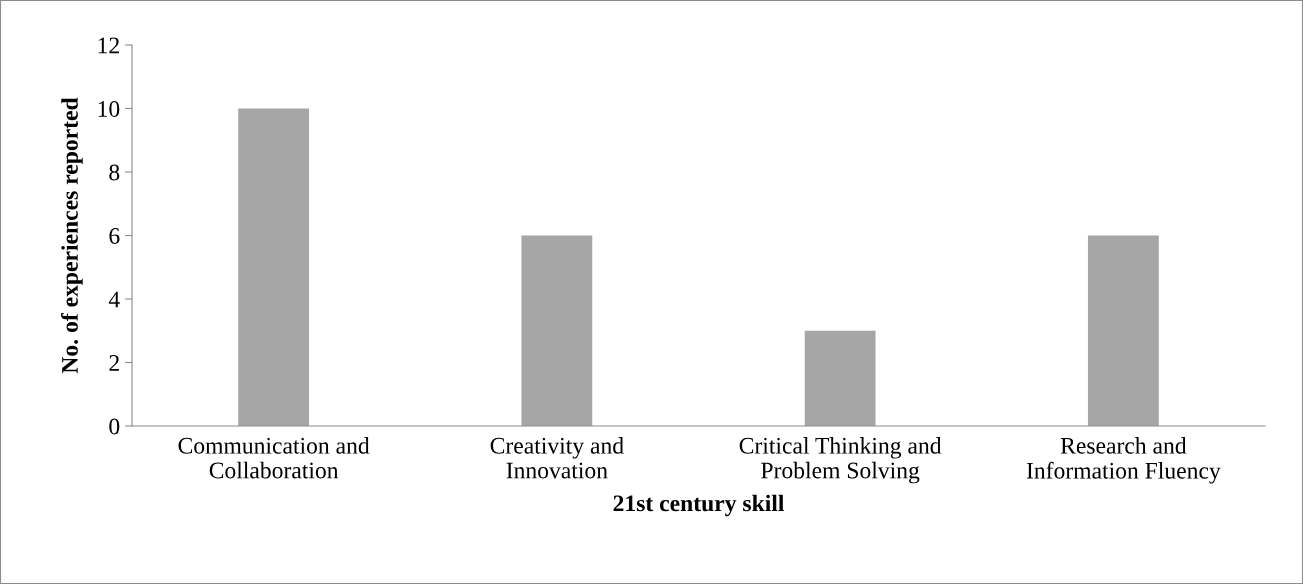 This screenshot has height=584, width=1303. What do you see at coordinates (114, 236) in the screenshot?
I see `y-tick-label: 6` at bounding box center [114, 236].